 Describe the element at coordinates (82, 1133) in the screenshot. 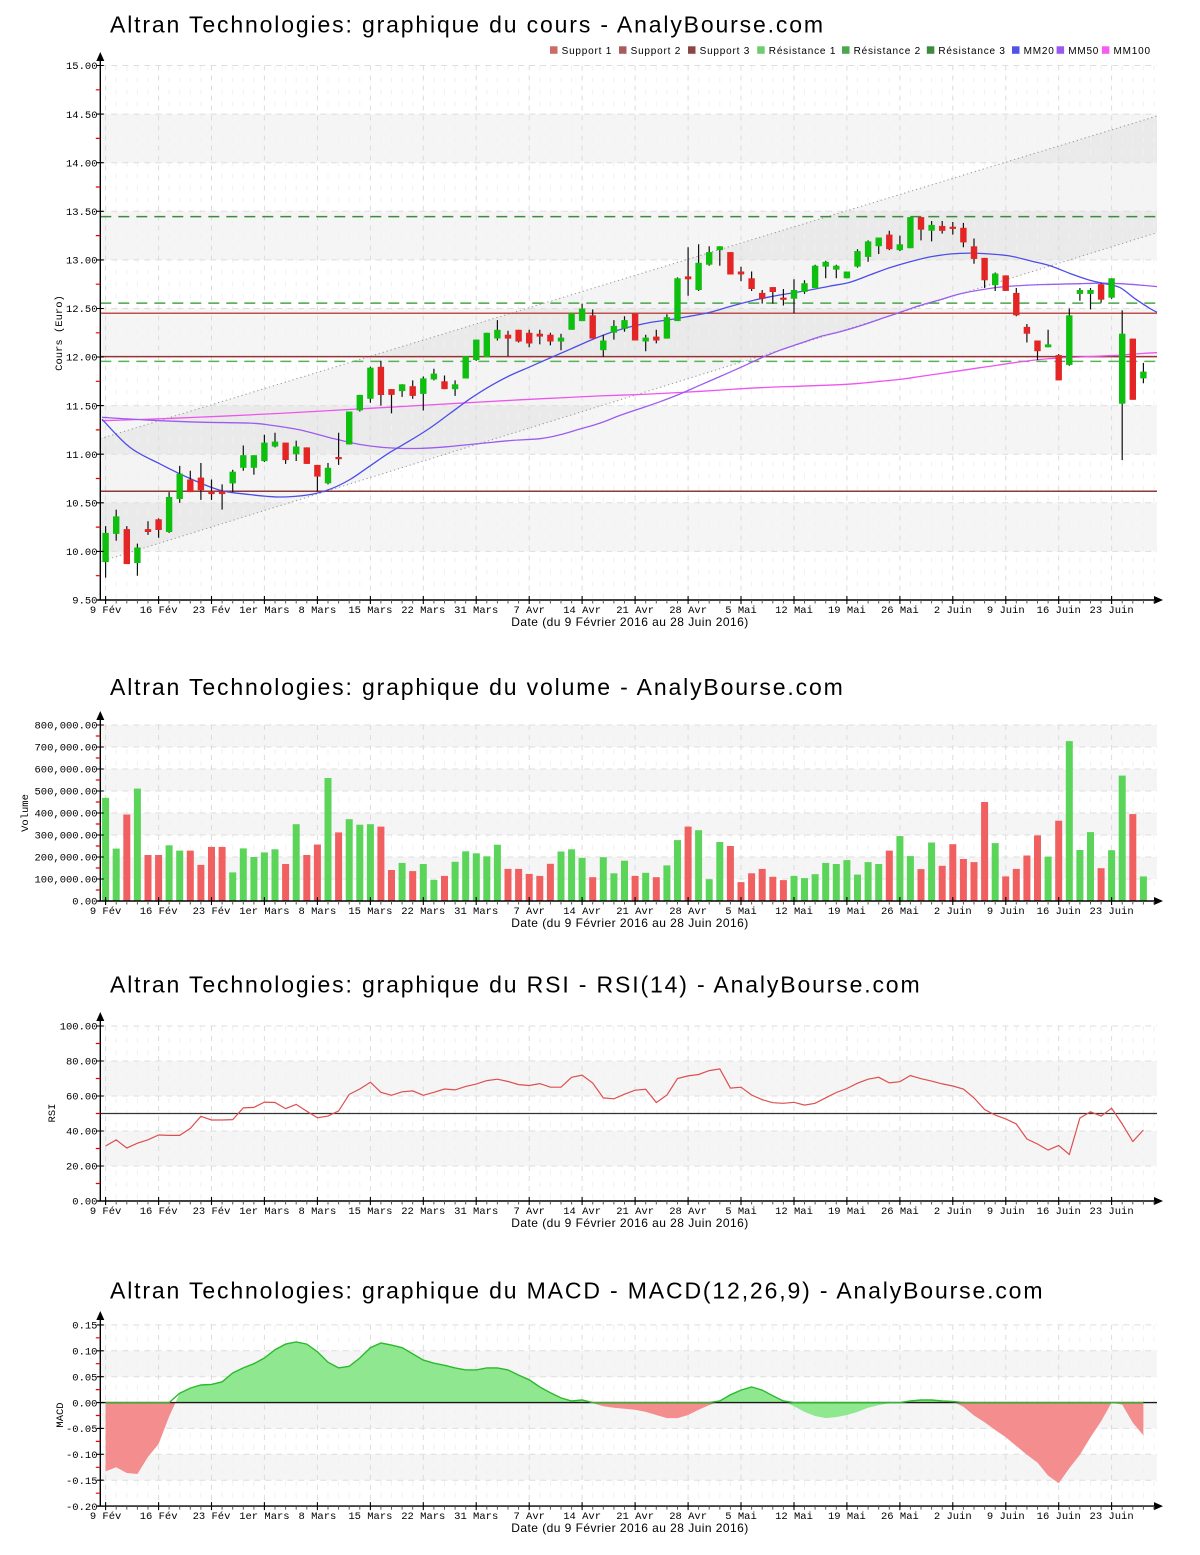

I see `svg-text: 40.00` at that location.